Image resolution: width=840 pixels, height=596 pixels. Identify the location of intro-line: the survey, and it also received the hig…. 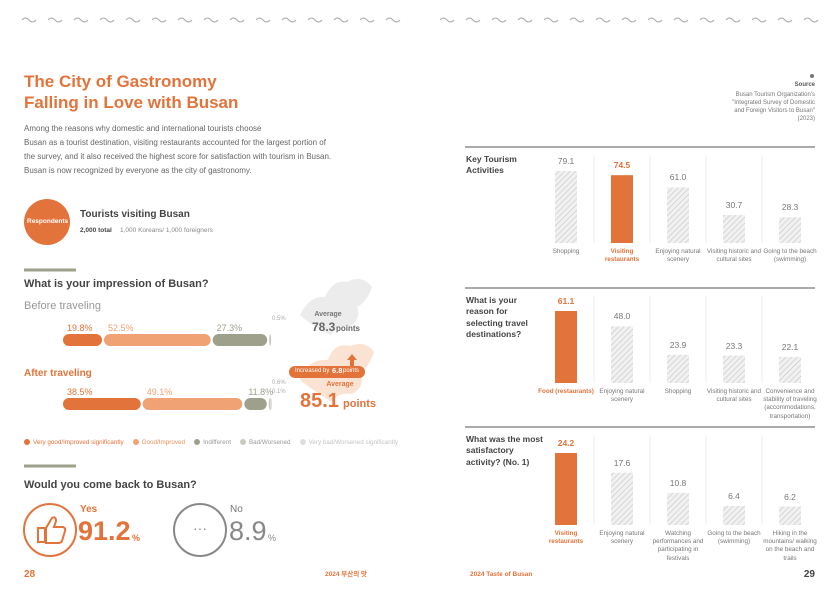
(178, 156).